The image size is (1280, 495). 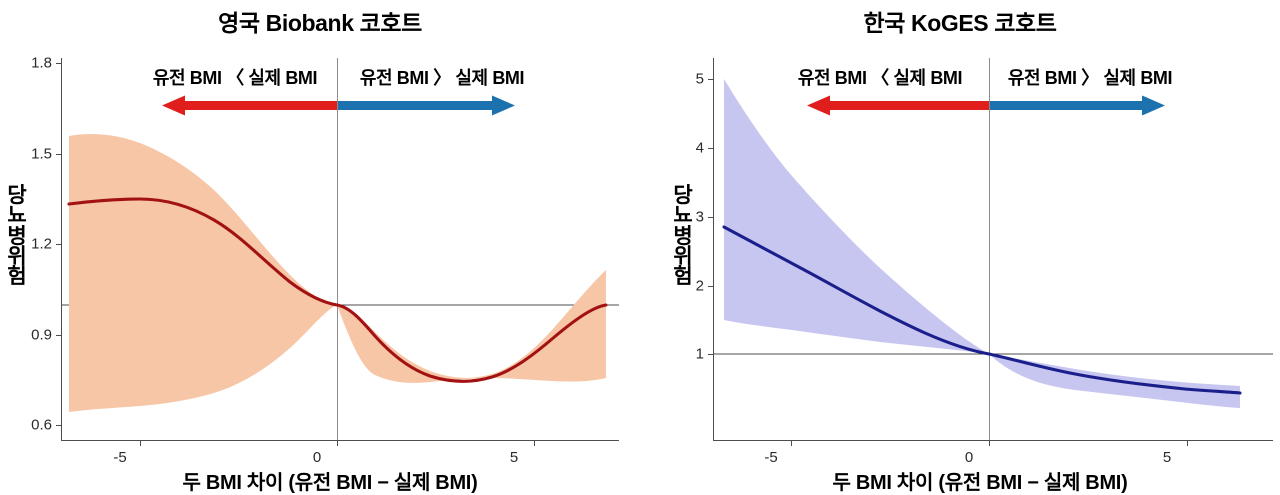 What do you see at coordinates (880, 78) in the screenshot?
I see `annotation-left-koges: 유전 BMI 〈 실제 BMI` at bounding box center [880, 78].